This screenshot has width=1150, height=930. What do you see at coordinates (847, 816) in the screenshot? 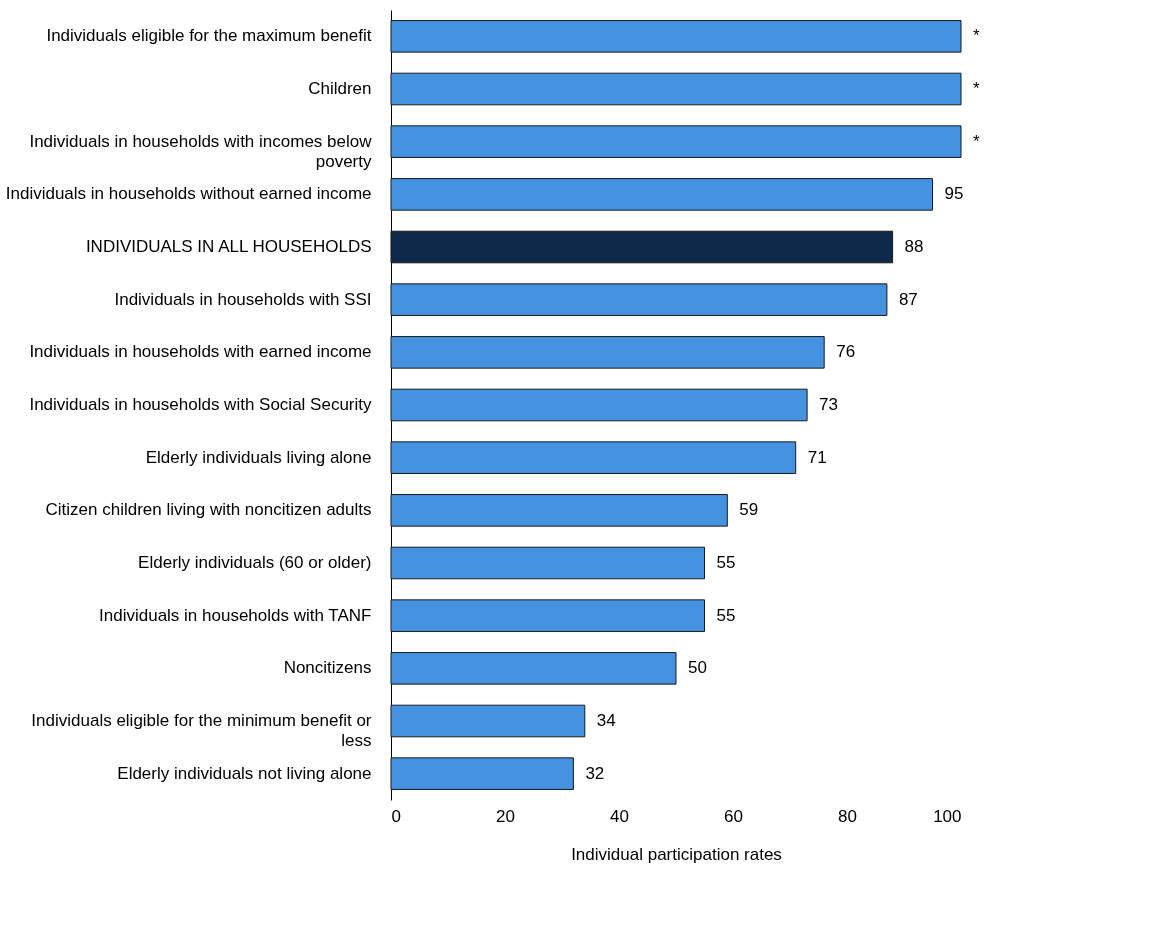
I see `x-tick-label: 80` at bounding box center [847, 816].